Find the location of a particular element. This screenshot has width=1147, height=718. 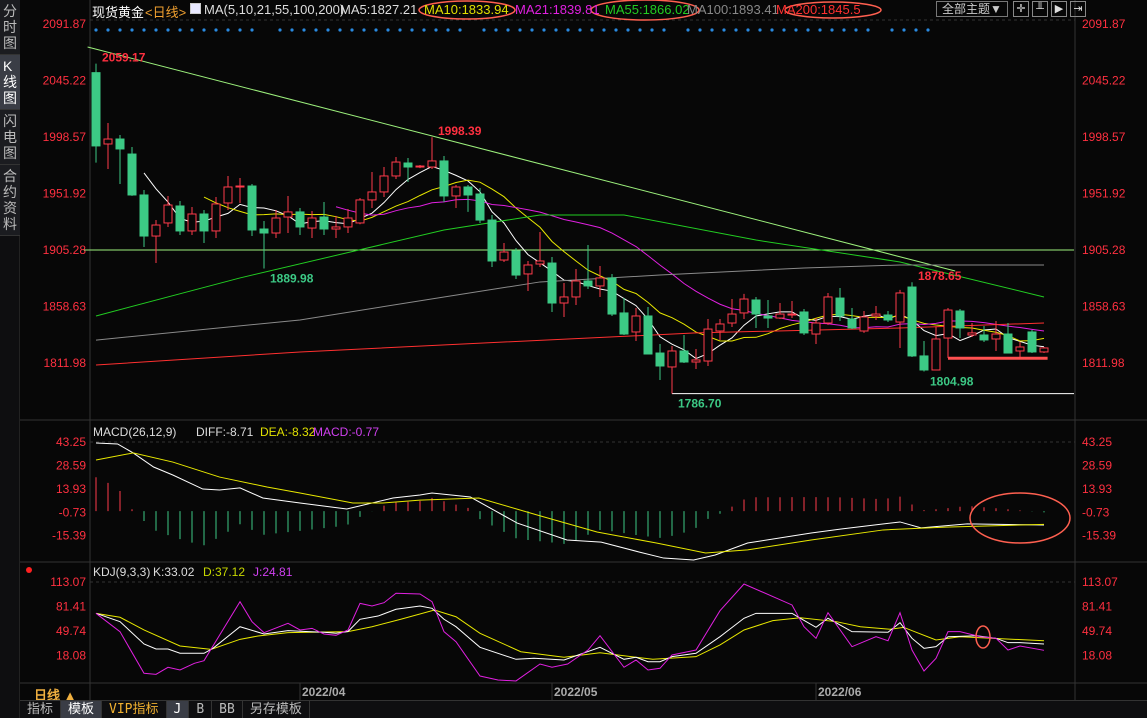

sidebar-tab-contract-info: 合约资料 is located at coordinates (10, 200).